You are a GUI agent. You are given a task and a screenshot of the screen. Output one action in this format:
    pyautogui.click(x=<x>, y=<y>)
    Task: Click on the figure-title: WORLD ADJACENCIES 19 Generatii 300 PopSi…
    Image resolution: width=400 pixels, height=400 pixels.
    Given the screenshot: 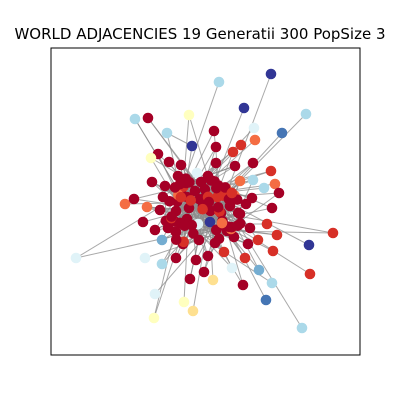 What is the action you would take?
    pyautogui.click(x=199, y=34)
    